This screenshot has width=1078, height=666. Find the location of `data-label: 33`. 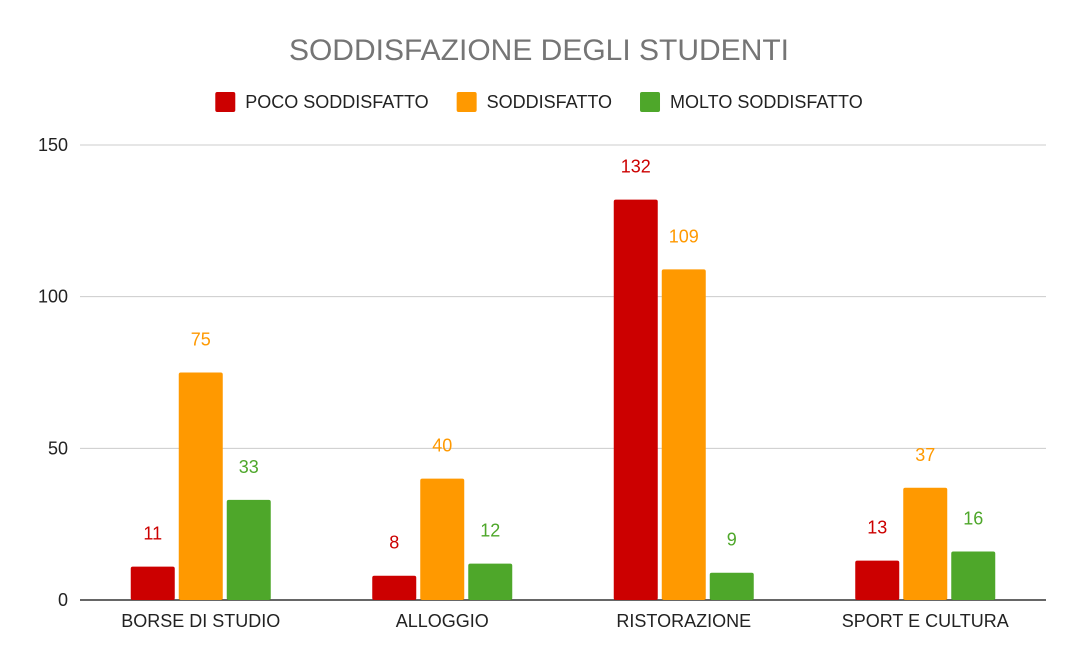

data-label: 33 is located at coordinates (249, 467).